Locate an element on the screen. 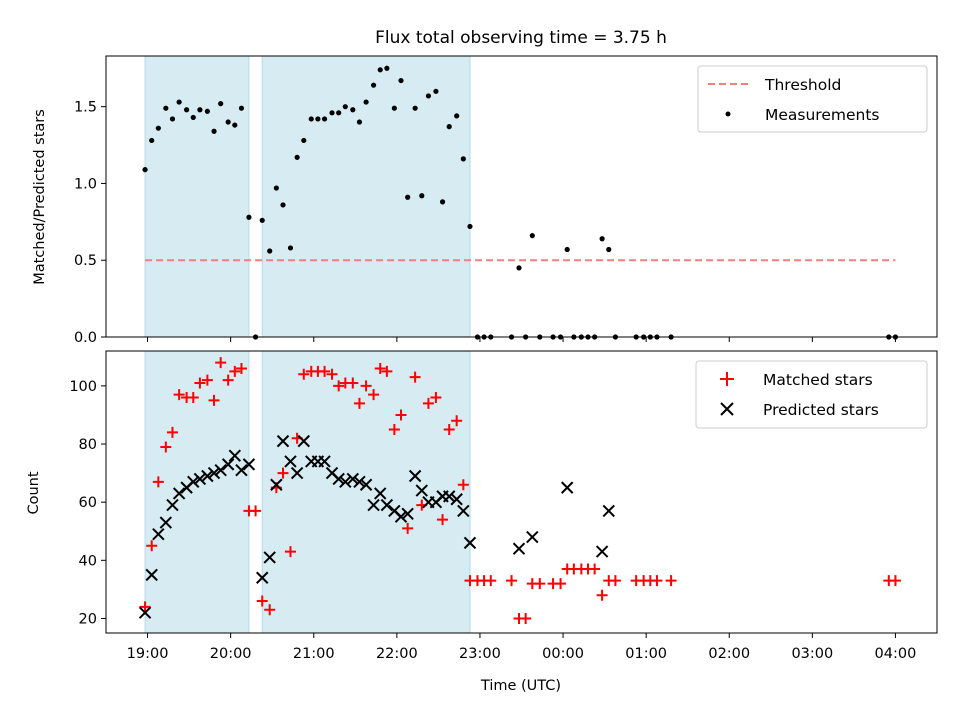 This screenshot has height=720, width=960. y-tick-label: 40 is located at coordinates (88, 561).